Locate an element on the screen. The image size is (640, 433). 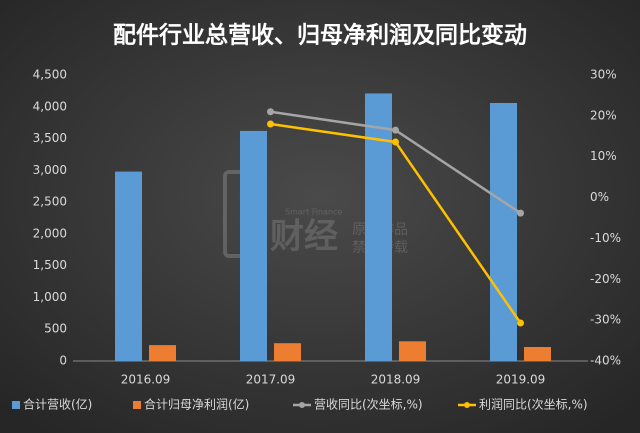
x-tick-label: 2017.09 is located at coordinates (271, 380).